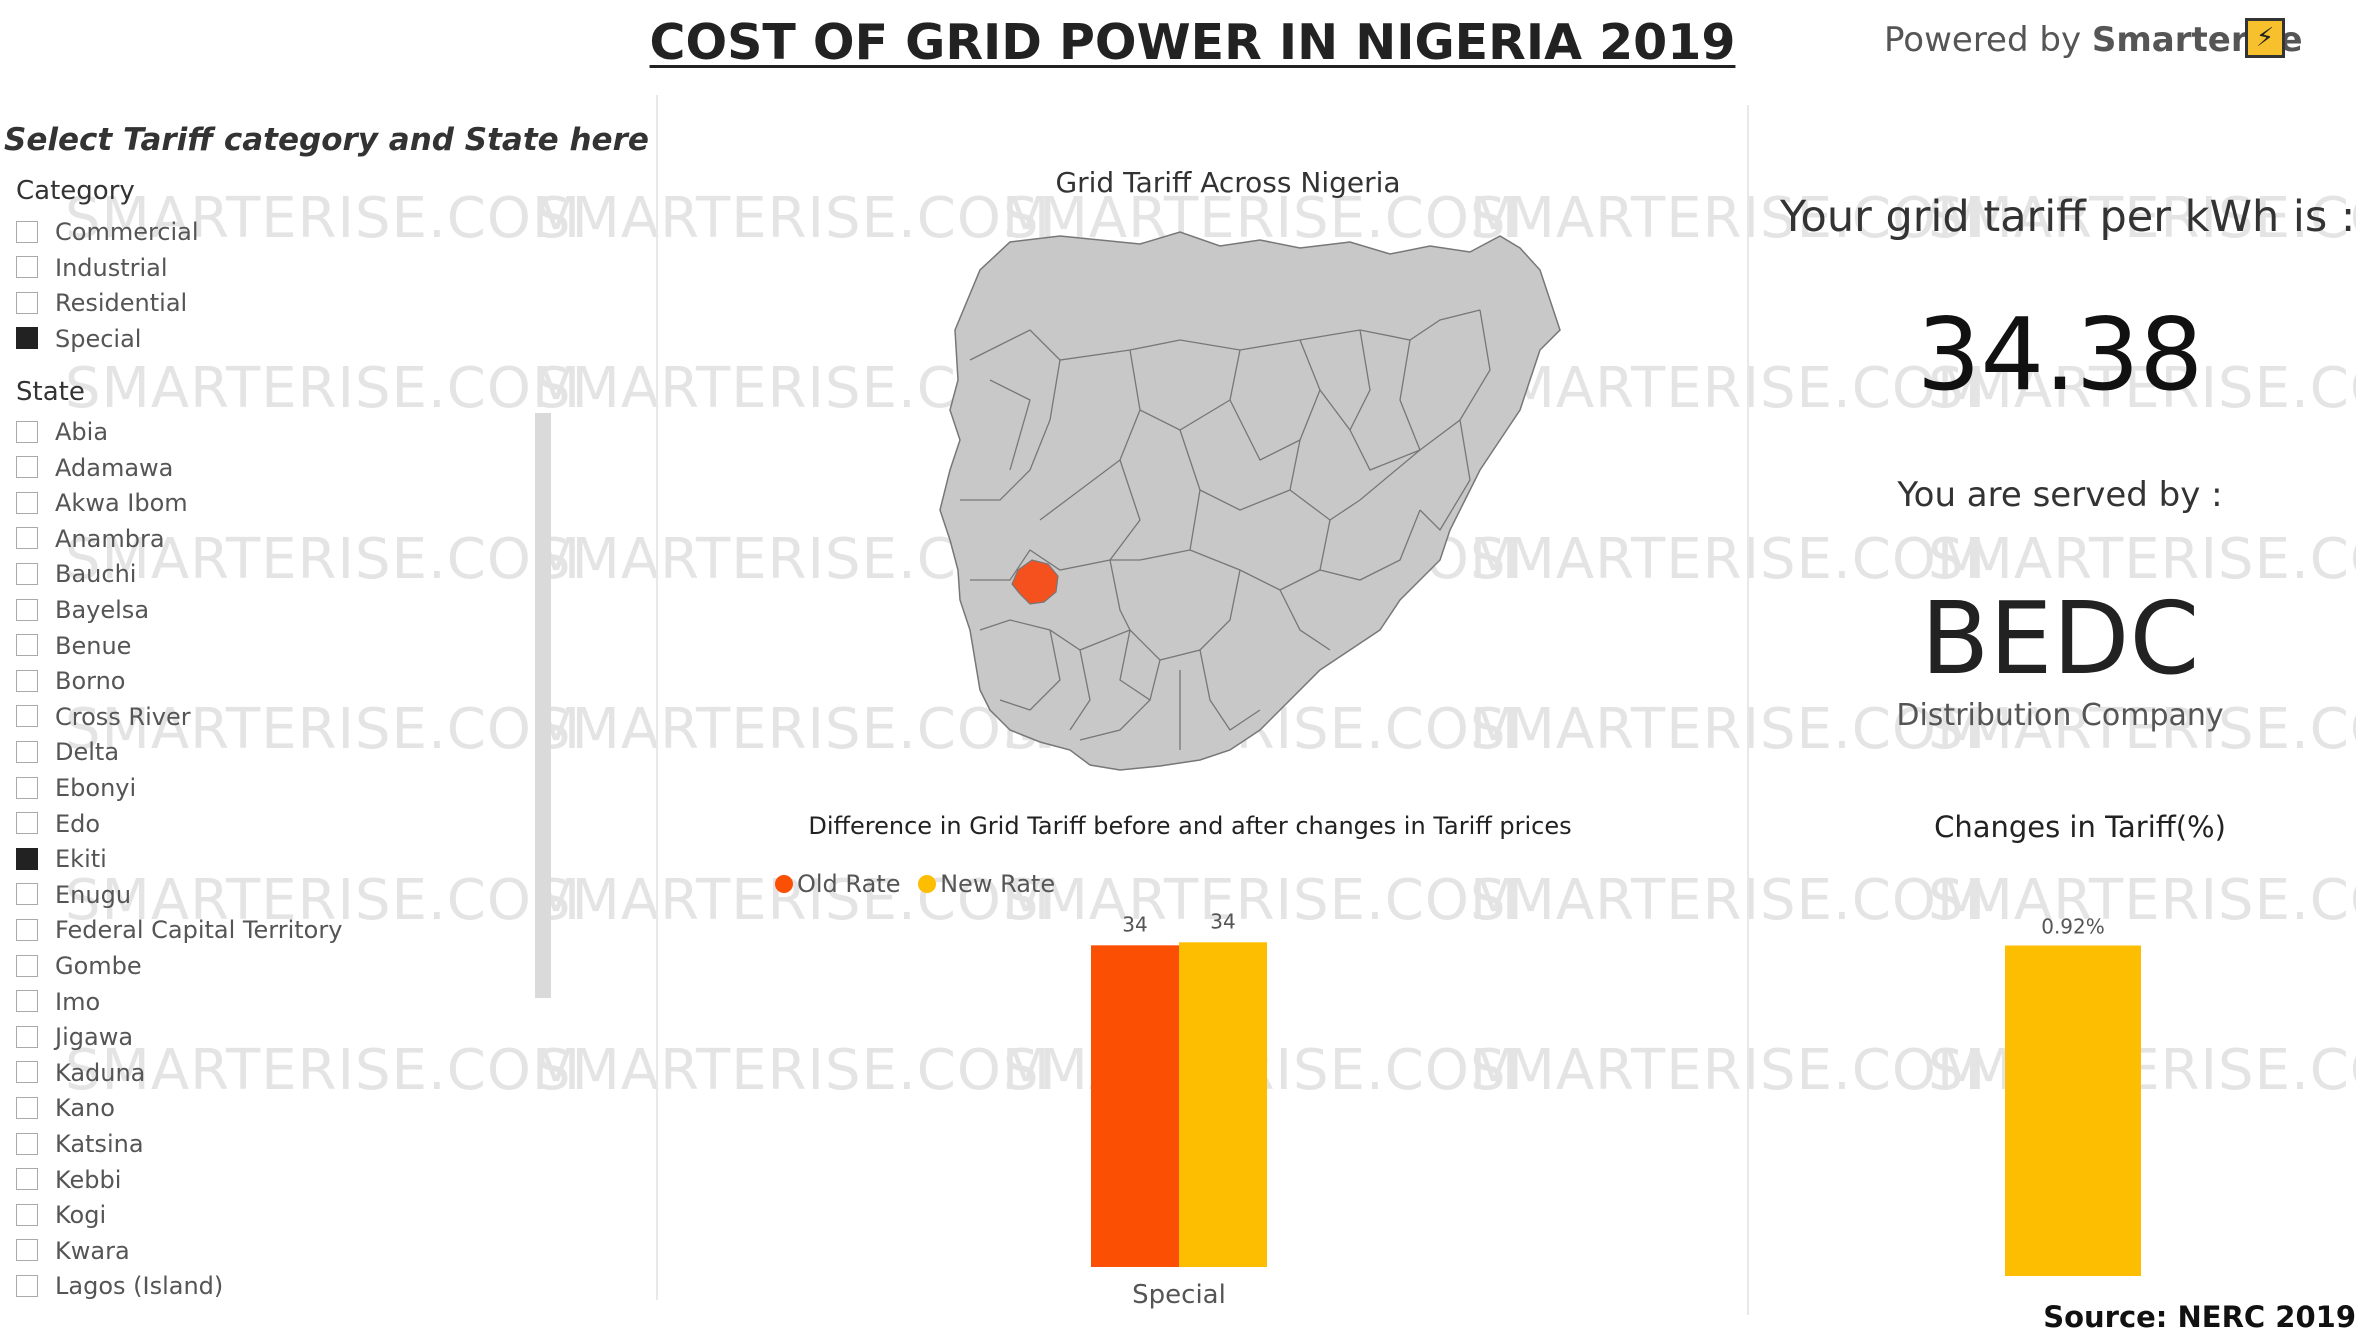 The height and width of the screenshot is (1338, 2356). What do you see at coordinates (100, 1072) in the screenshot?
I see `state-option-label: Kaduna` at bounding box center [100, 1072].